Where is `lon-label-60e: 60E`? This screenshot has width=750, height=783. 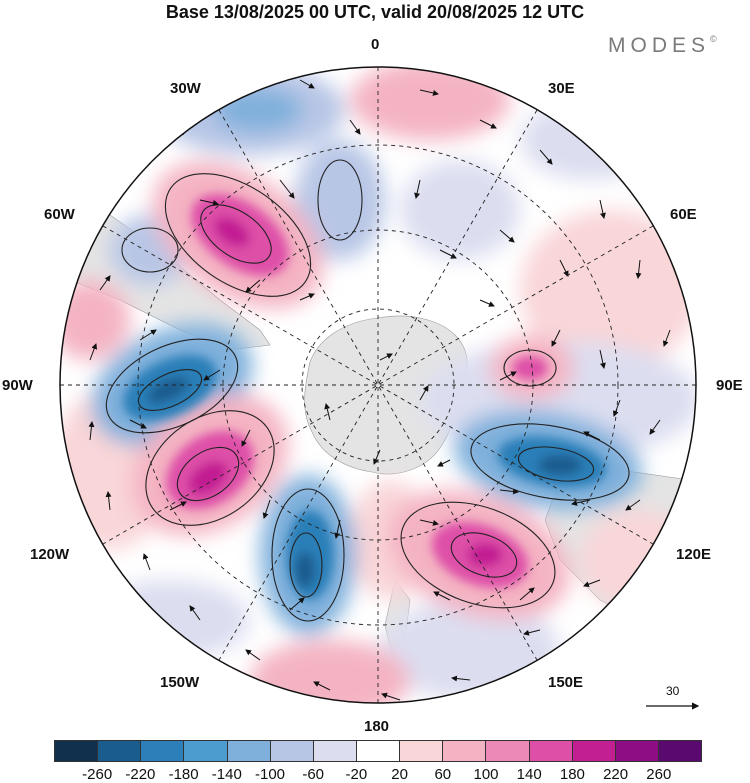 lon-label-60e: 60E is located at coordinates (683, 214).